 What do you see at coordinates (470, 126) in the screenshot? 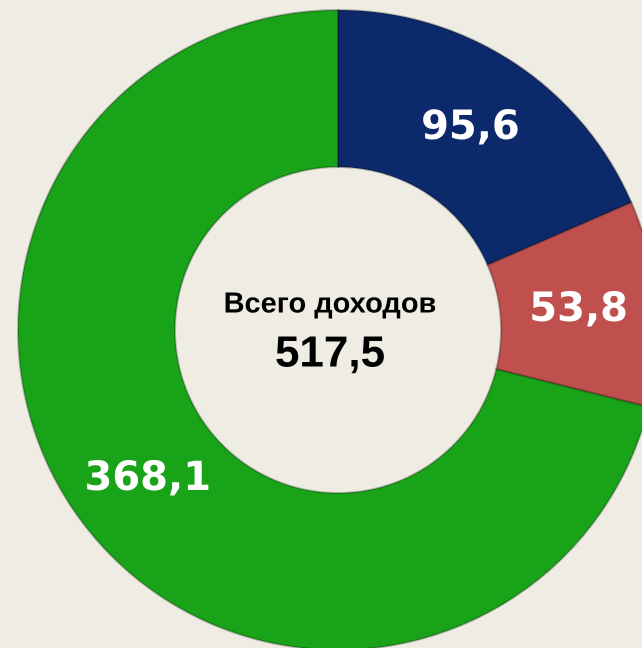
I see `value-label: 95,6` at bounding box center [470, 126].